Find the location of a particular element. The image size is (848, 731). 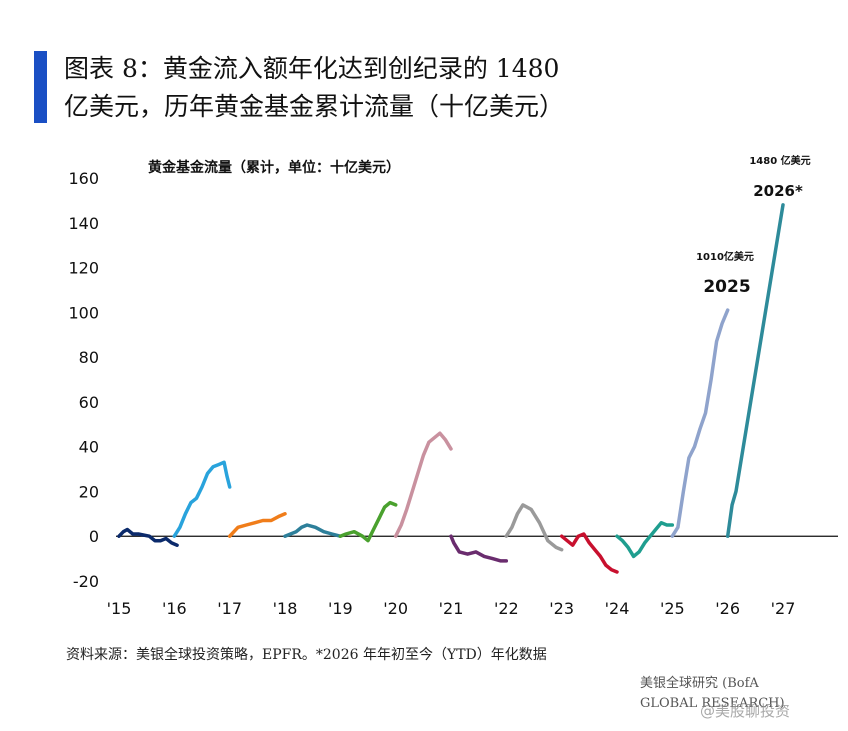

x-tick-label: '24 is located at coordinates (617, 608).